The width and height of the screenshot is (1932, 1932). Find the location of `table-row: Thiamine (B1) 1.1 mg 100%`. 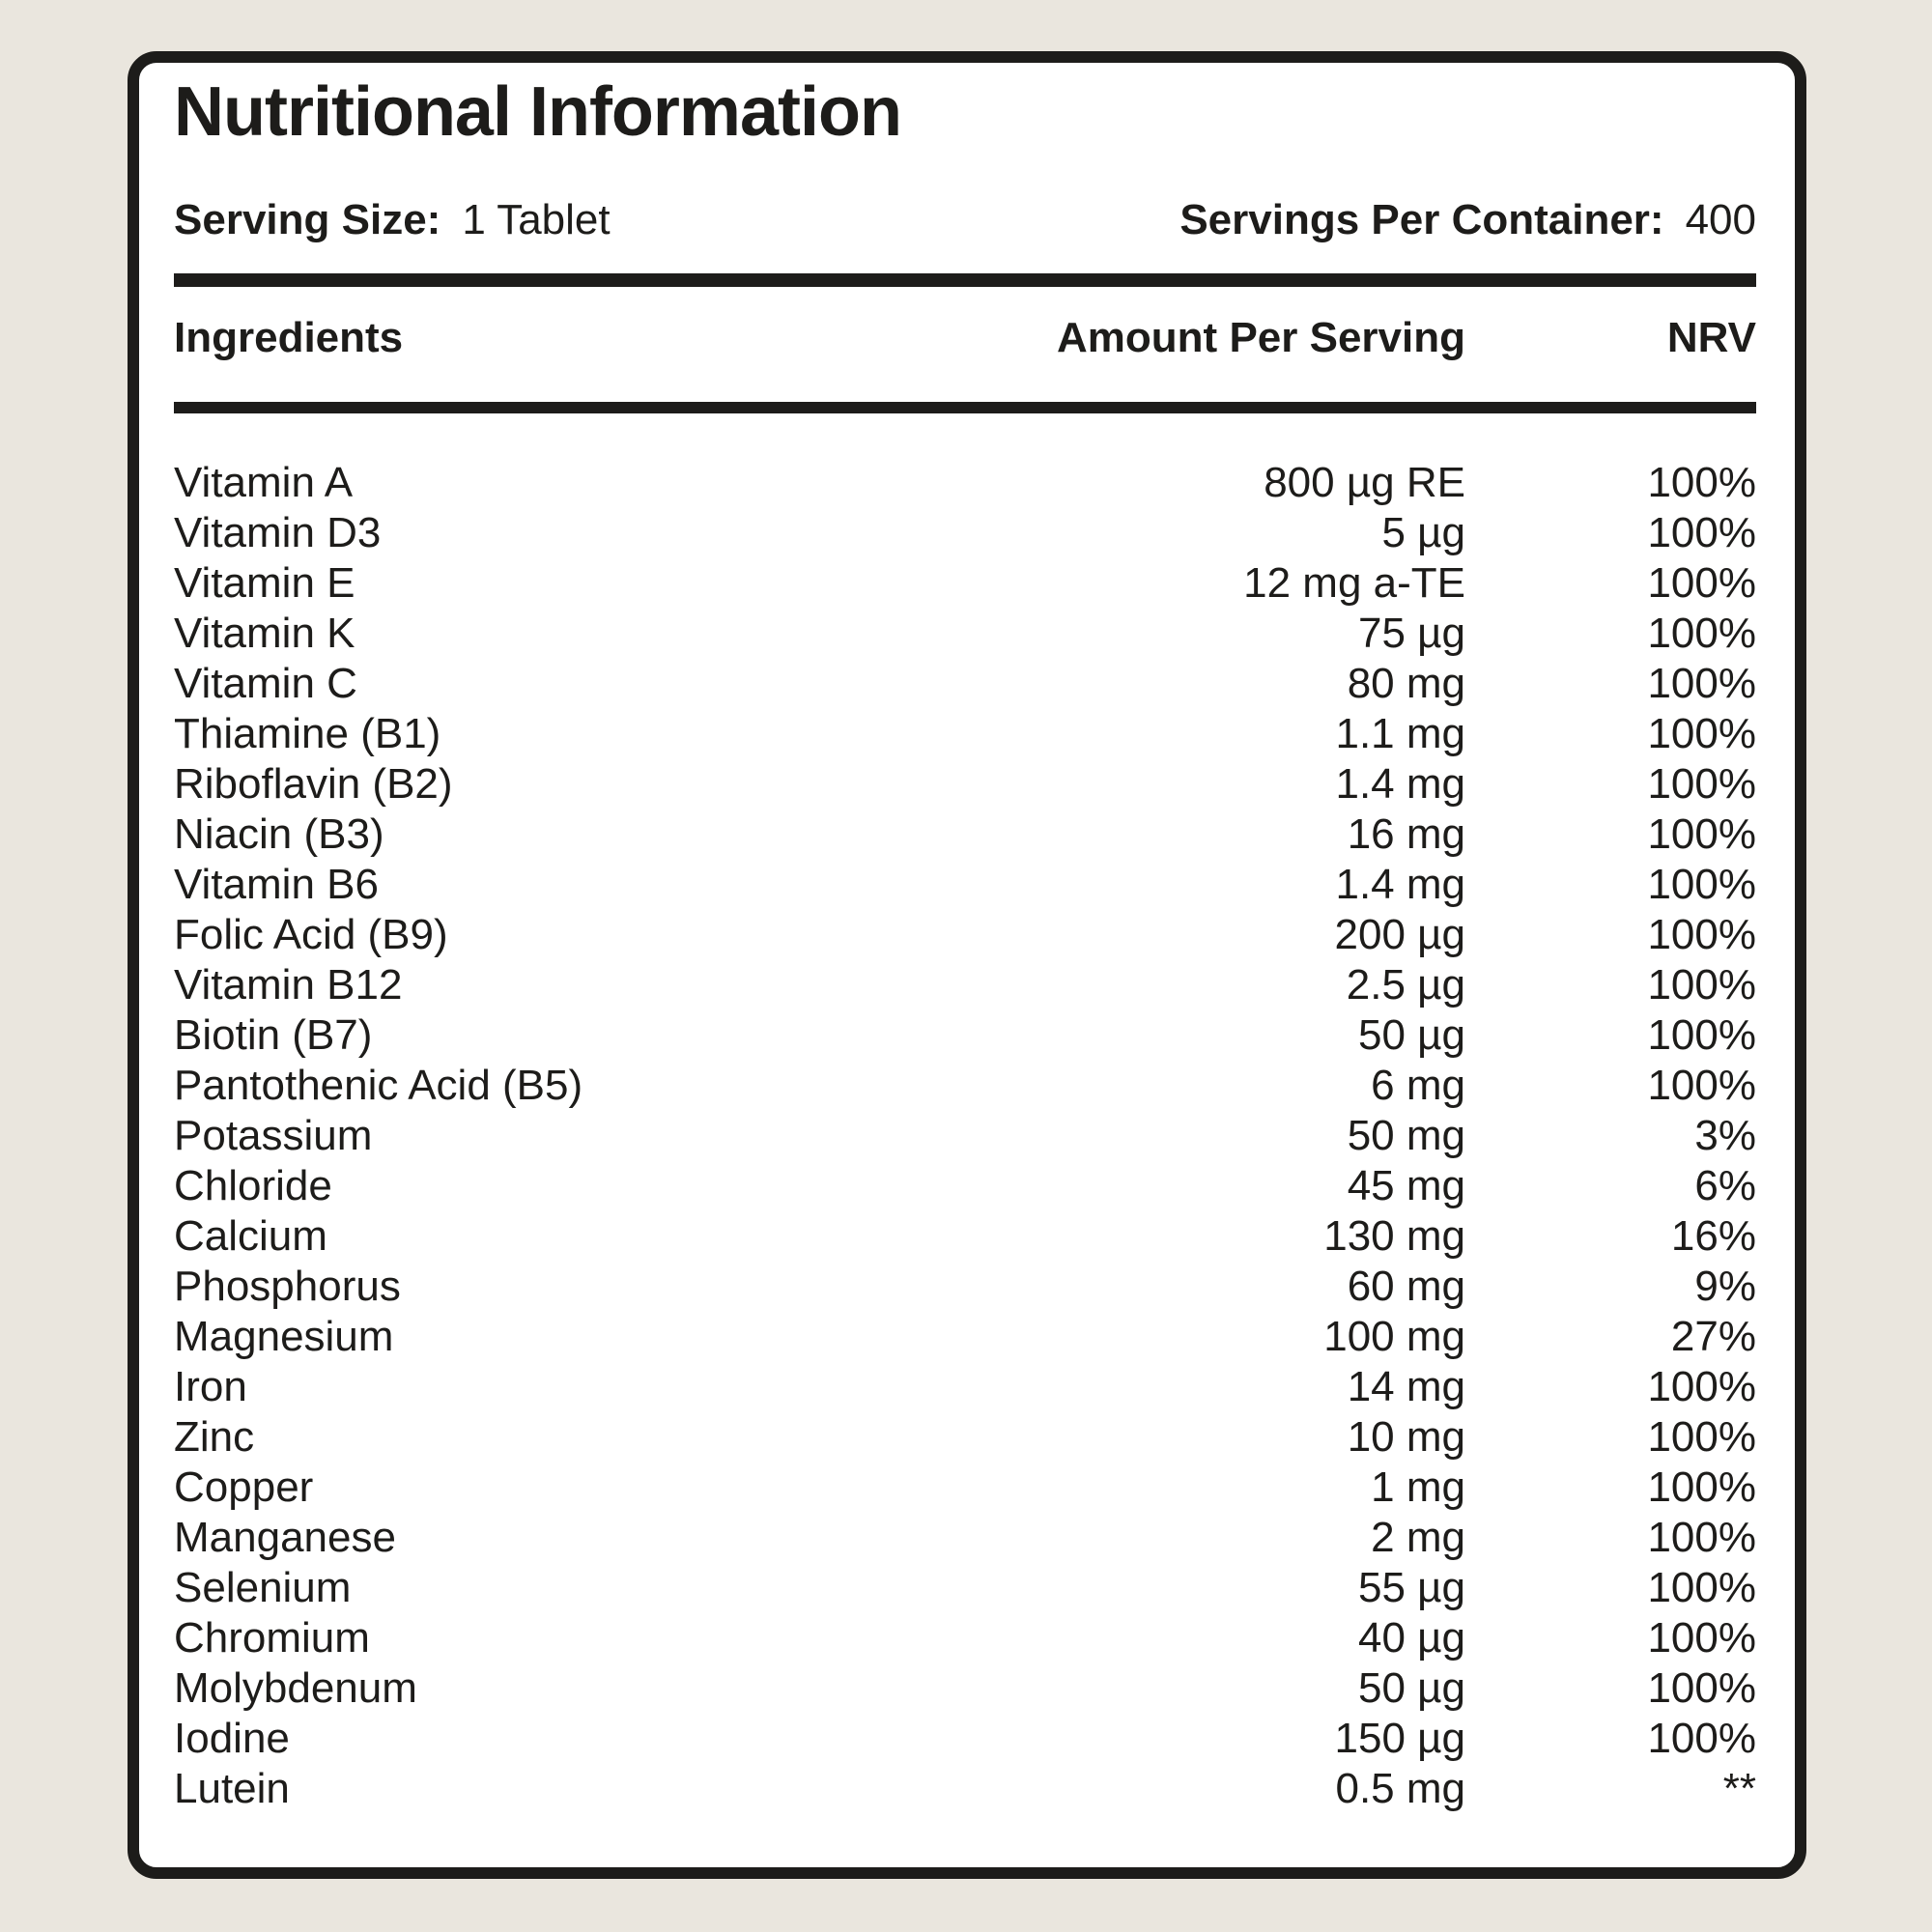

table-row: Thiamine (B1) 1.1 mg 100% is located at coordinates (965, 734).